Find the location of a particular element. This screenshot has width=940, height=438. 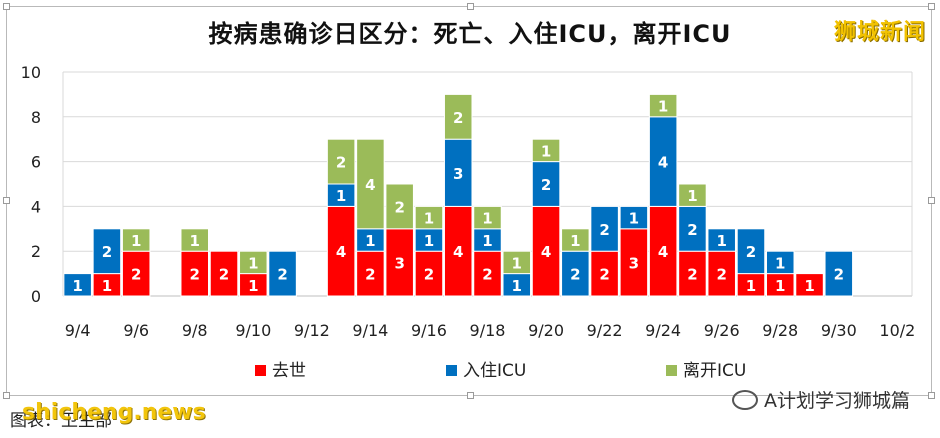

wechat-account: A计划学习狮城篇 is located at coordinates (821, 399).